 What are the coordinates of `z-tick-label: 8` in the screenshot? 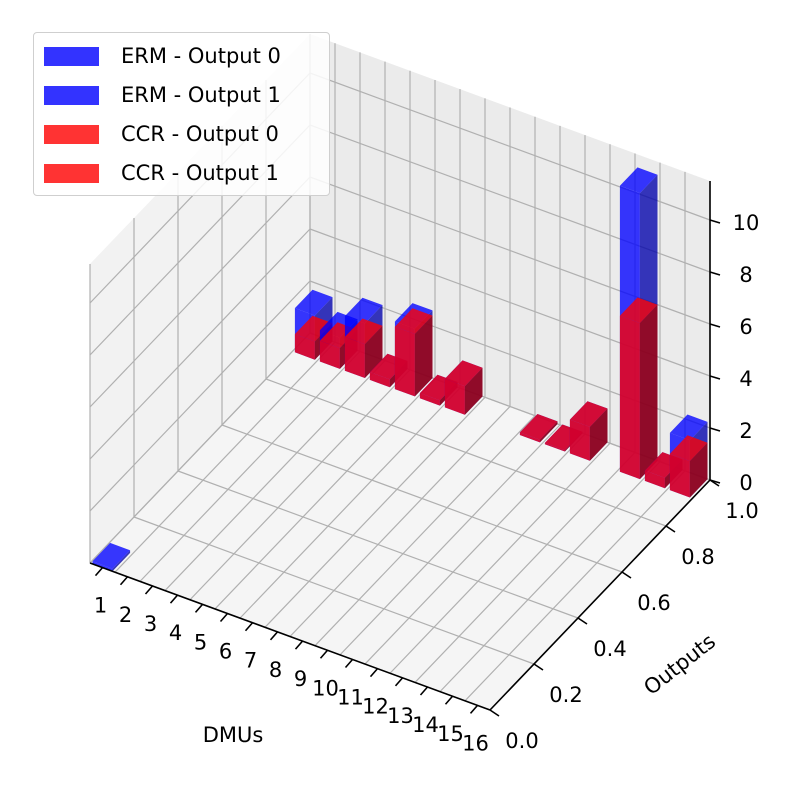 It's located at (745, 275).